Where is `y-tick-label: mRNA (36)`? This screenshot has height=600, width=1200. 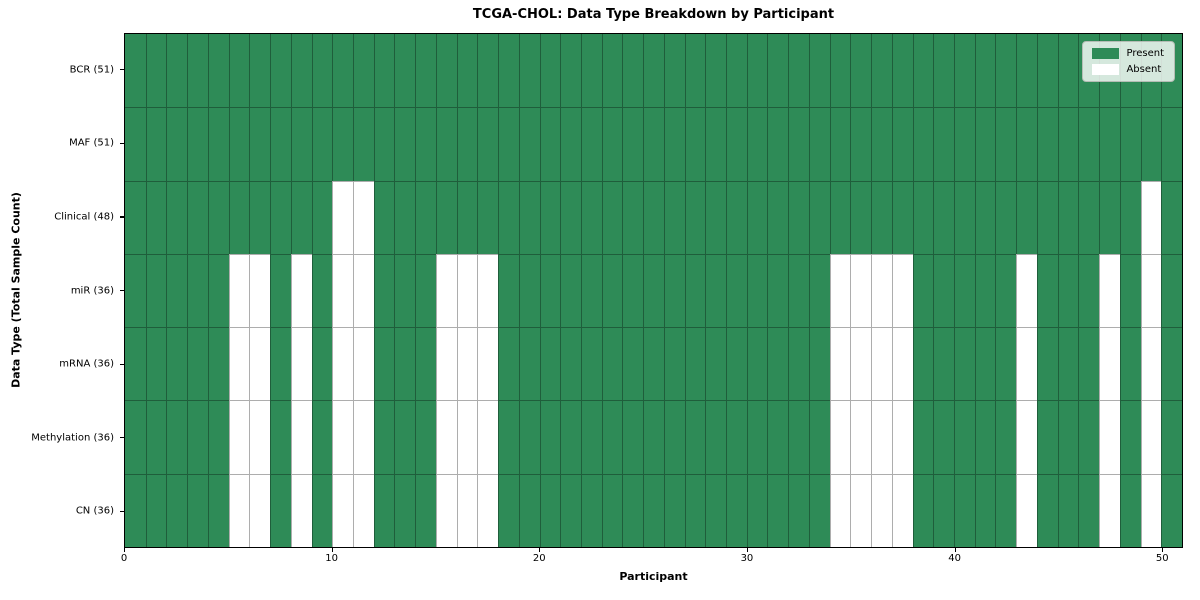
y-tick-label: mRNA (36) is located at coordinates (86, 364).